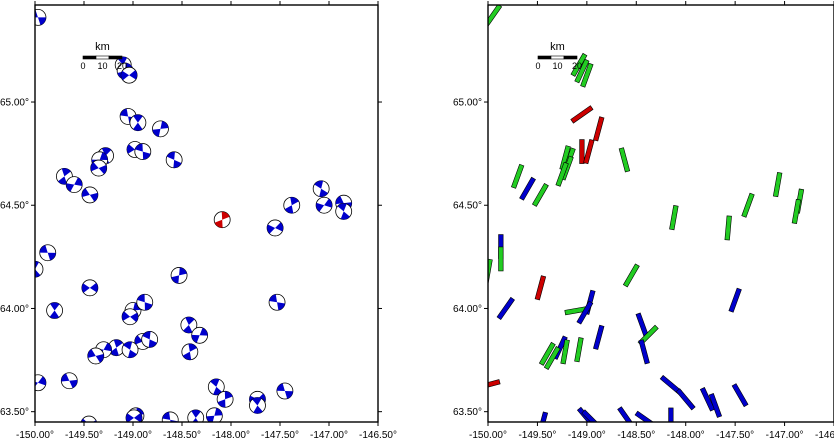  Describe the element at coordinates (735, 434) in the screenshot. I see `x-tick-label: -147.50°` at that location.